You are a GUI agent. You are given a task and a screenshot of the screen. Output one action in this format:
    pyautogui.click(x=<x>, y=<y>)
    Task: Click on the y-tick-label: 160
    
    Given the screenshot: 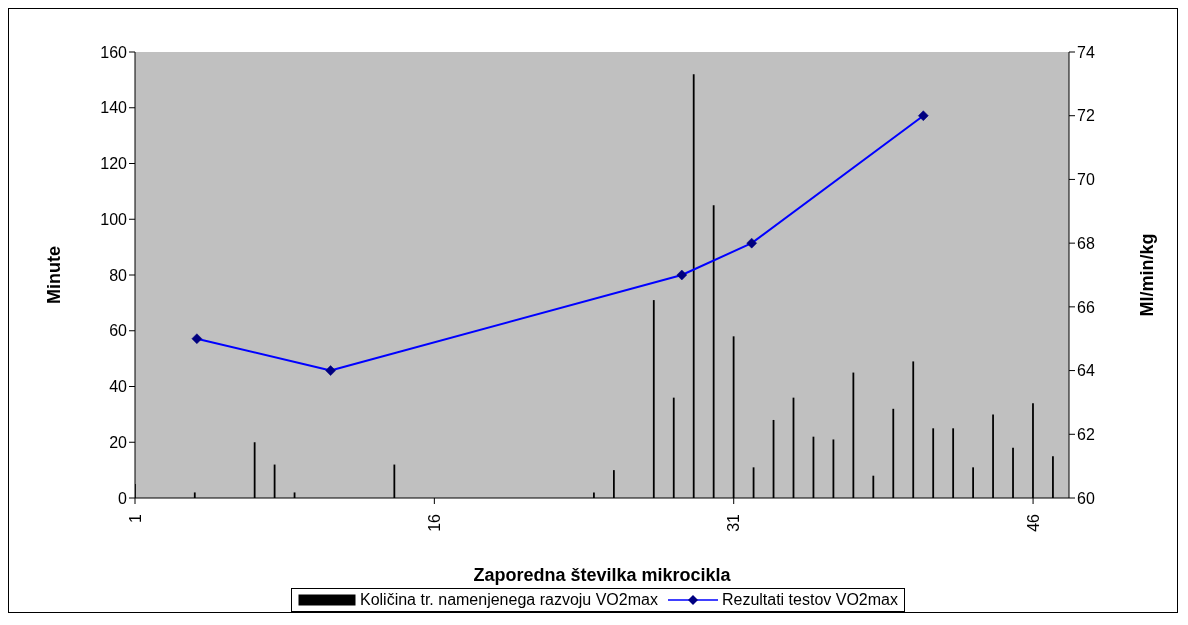 What is the action you would take?
    pyautogui.click(x=114, y=52)
    